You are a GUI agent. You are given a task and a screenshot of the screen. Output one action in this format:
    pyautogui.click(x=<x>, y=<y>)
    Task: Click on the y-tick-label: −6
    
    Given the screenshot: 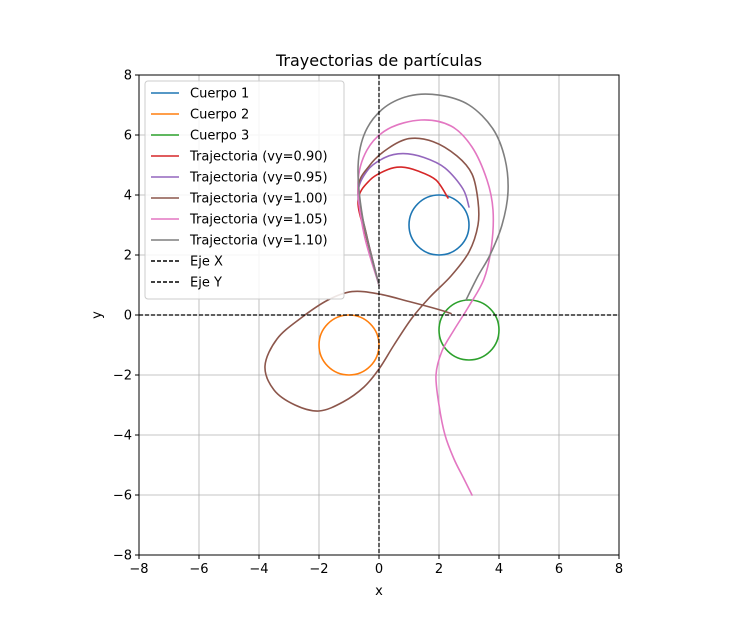 What is the action you would take?
    pyautogui.click(x=122, y=496)
    